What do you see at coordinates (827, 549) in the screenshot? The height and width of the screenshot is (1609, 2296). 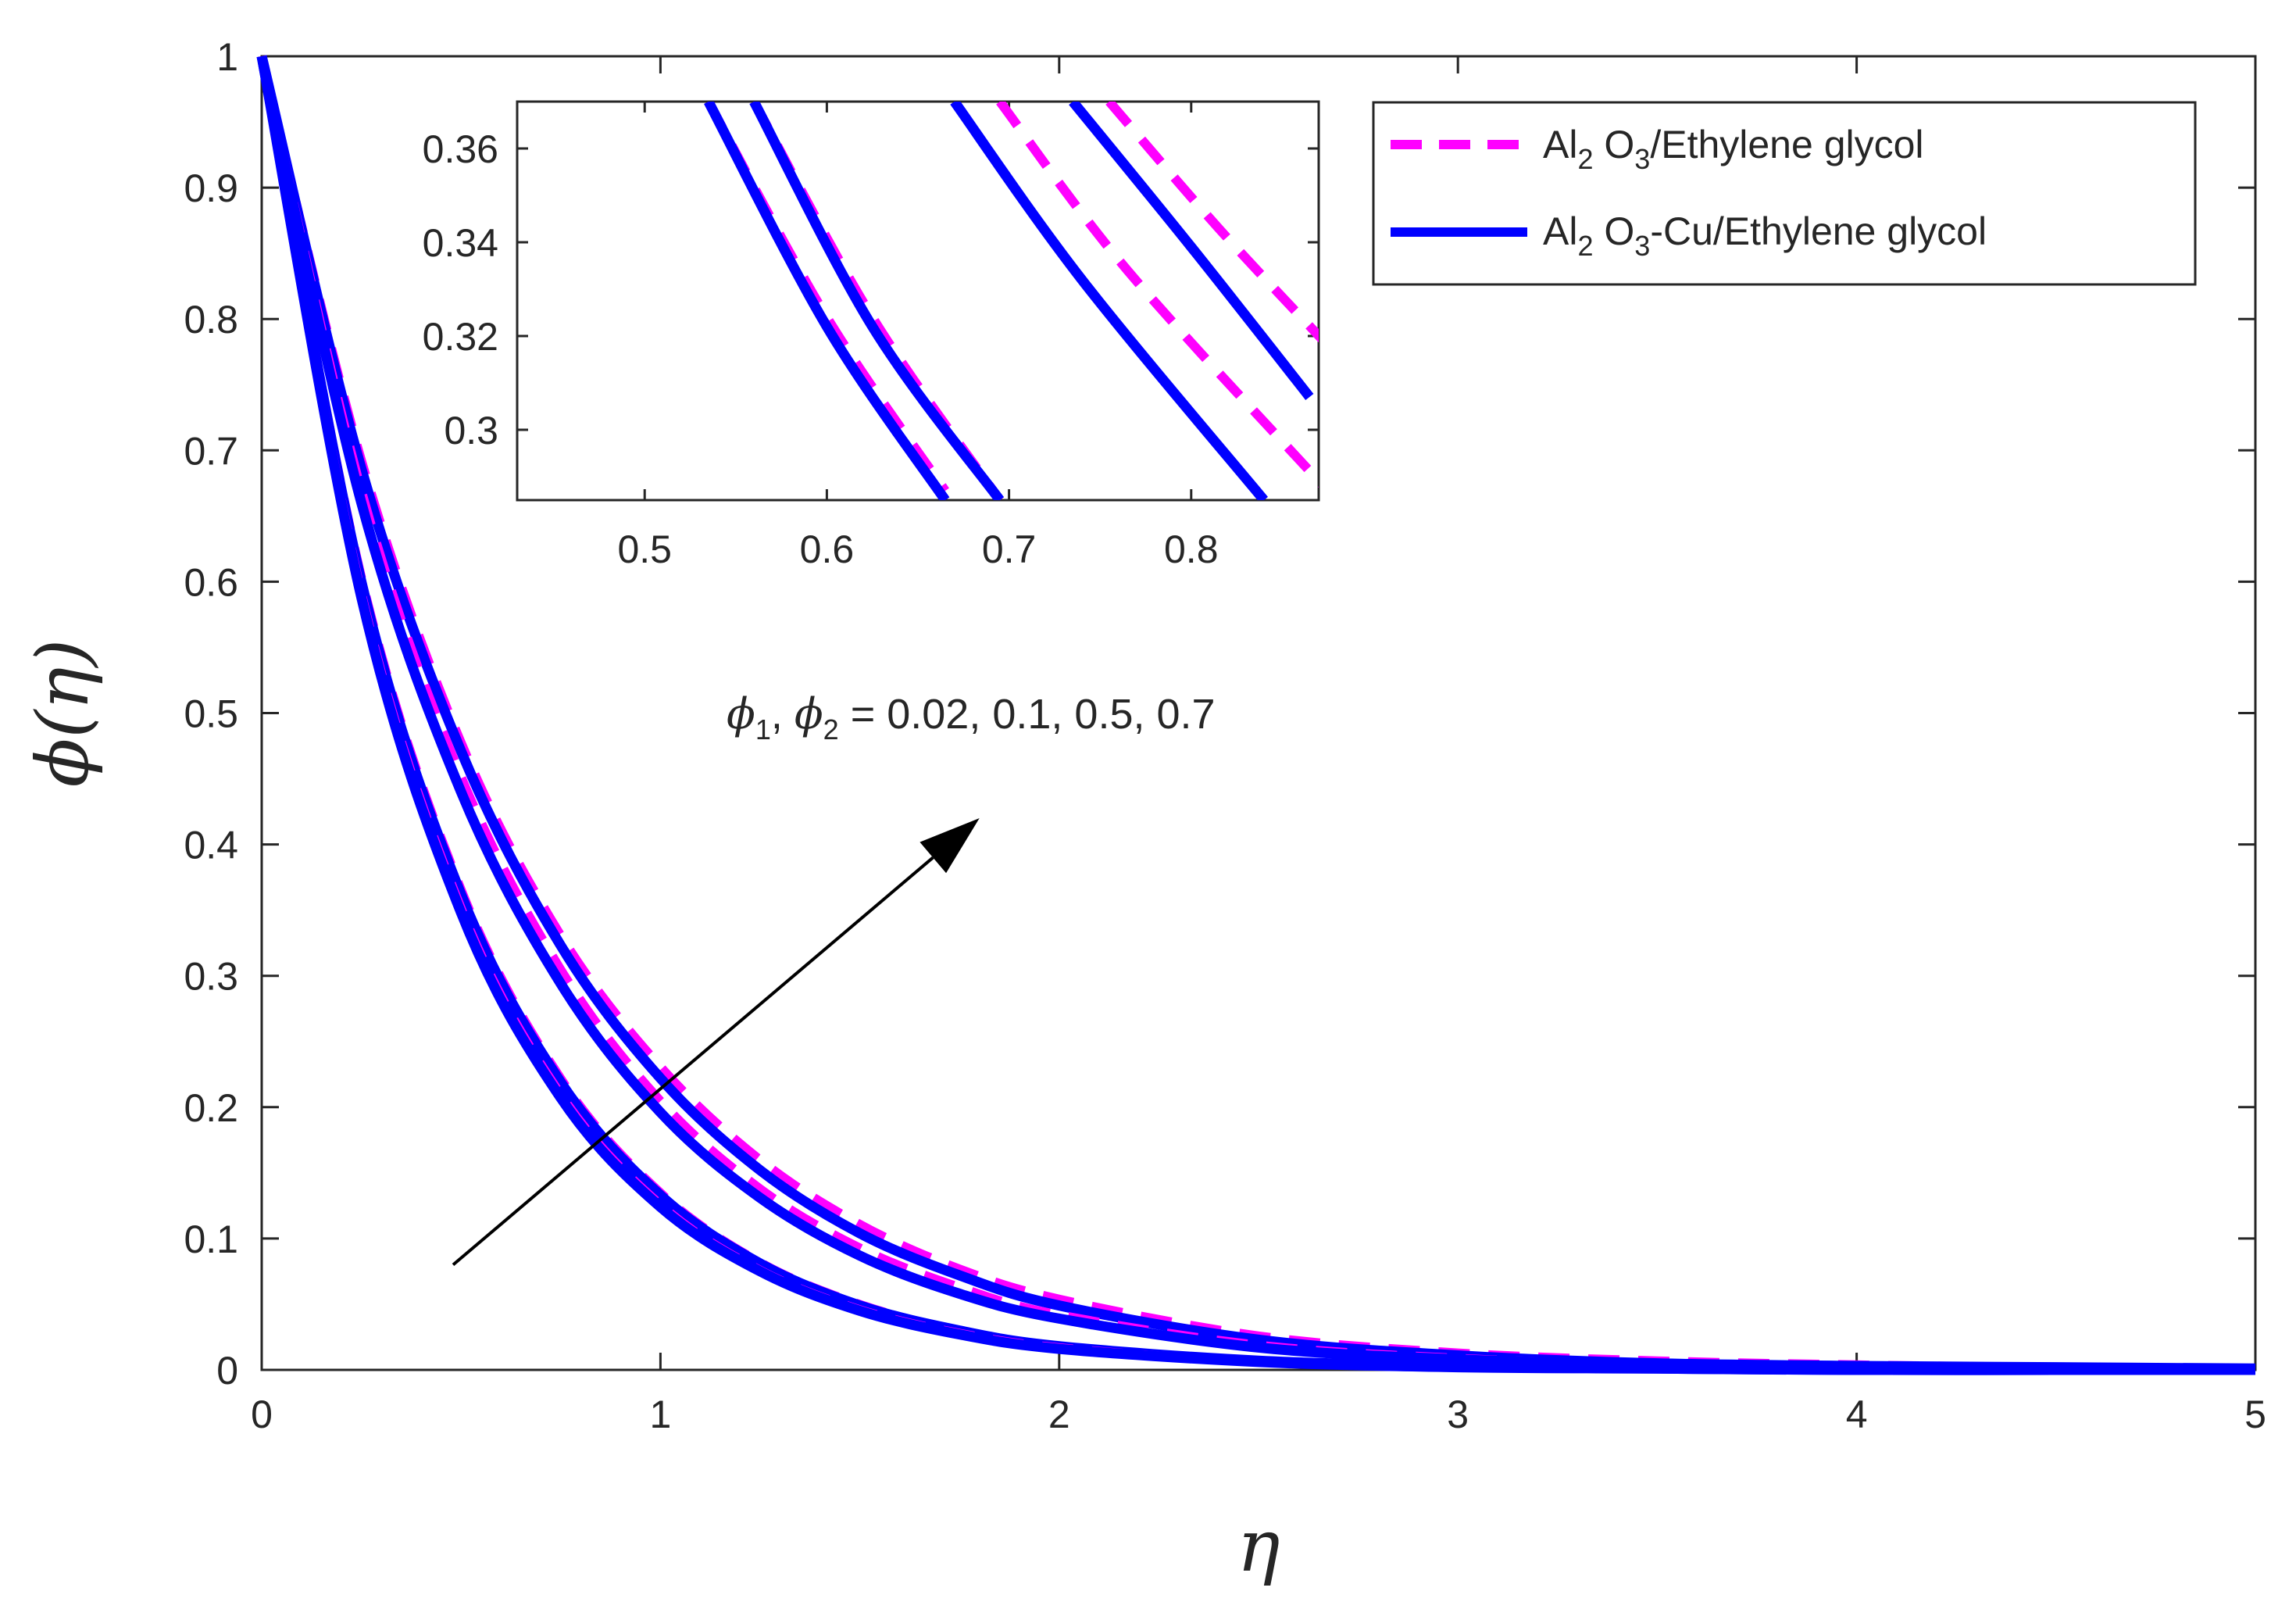 I see `inset-x-tick-label: 0.6` at bounding box center [827, 549].